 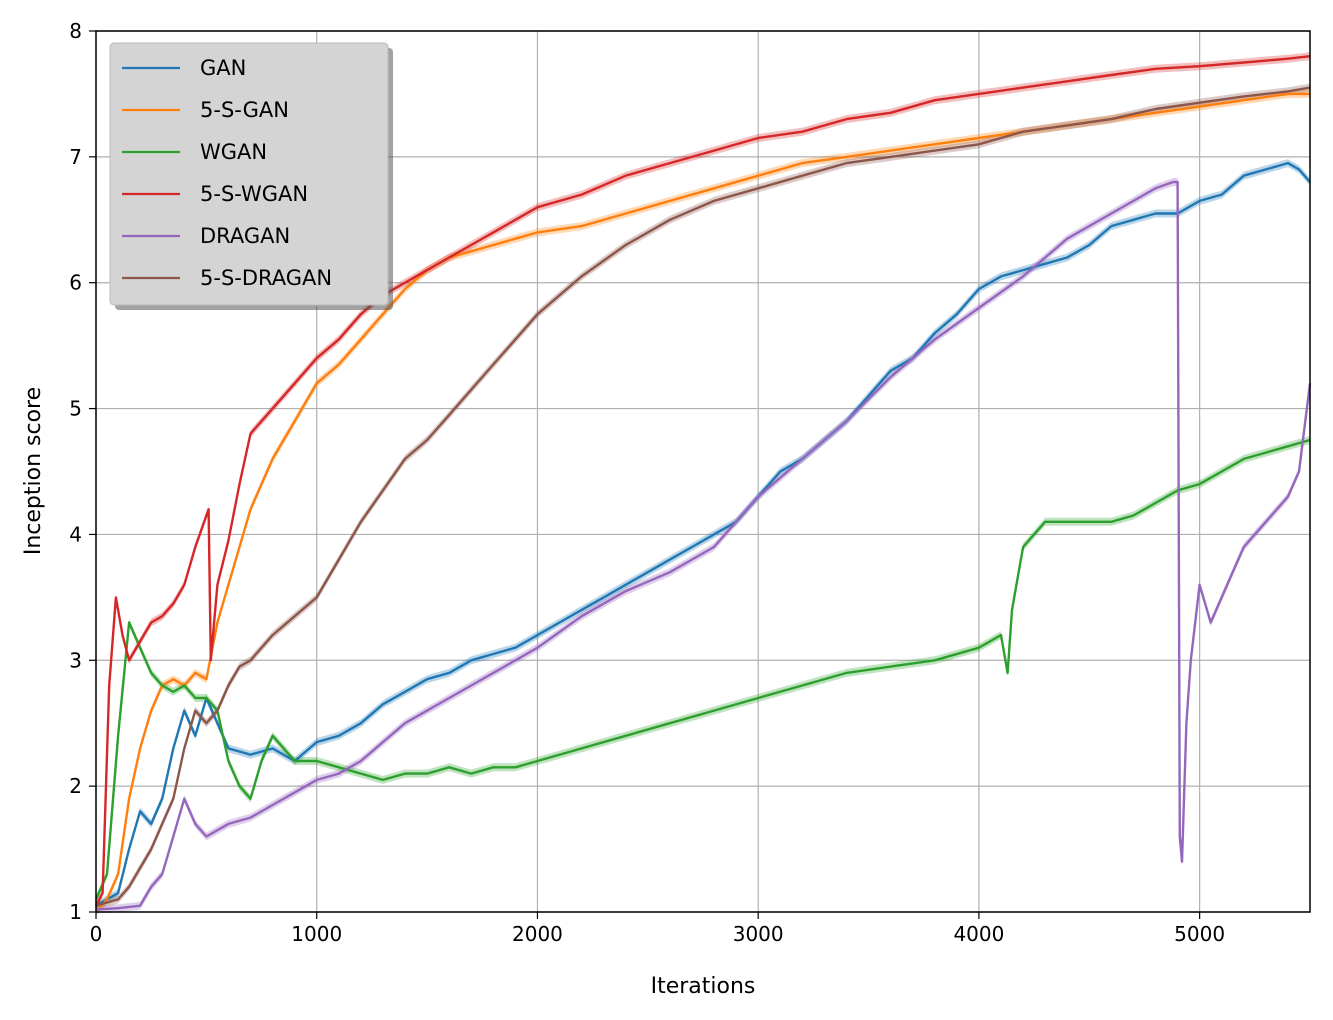 I want to click on y-tick-label-6: 7, so click(x=75, y=157).